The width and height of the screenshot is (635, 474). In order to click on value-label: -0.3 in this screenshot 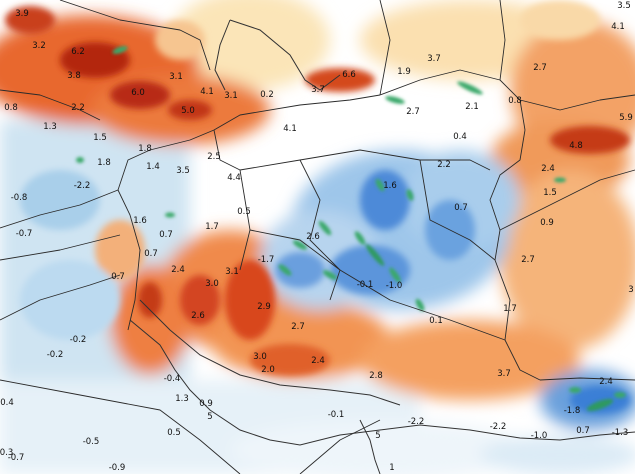, I will do `click(6, 453)`.